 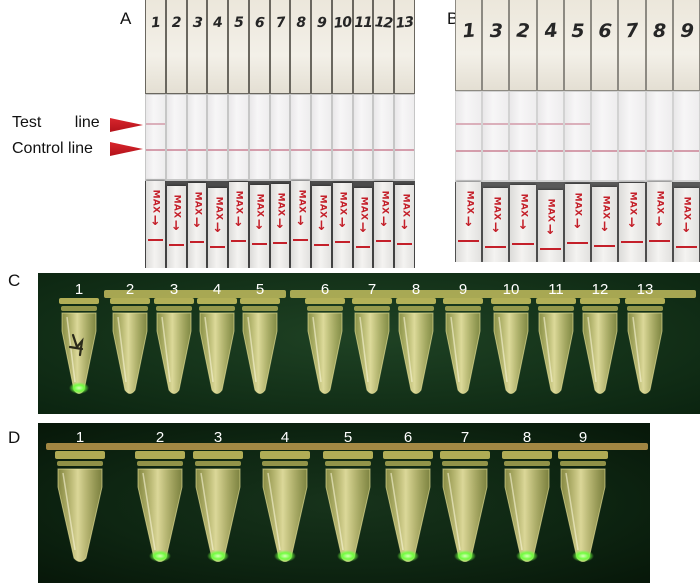 I want to click on panel-label-a: A, so click(x=126, y=18).